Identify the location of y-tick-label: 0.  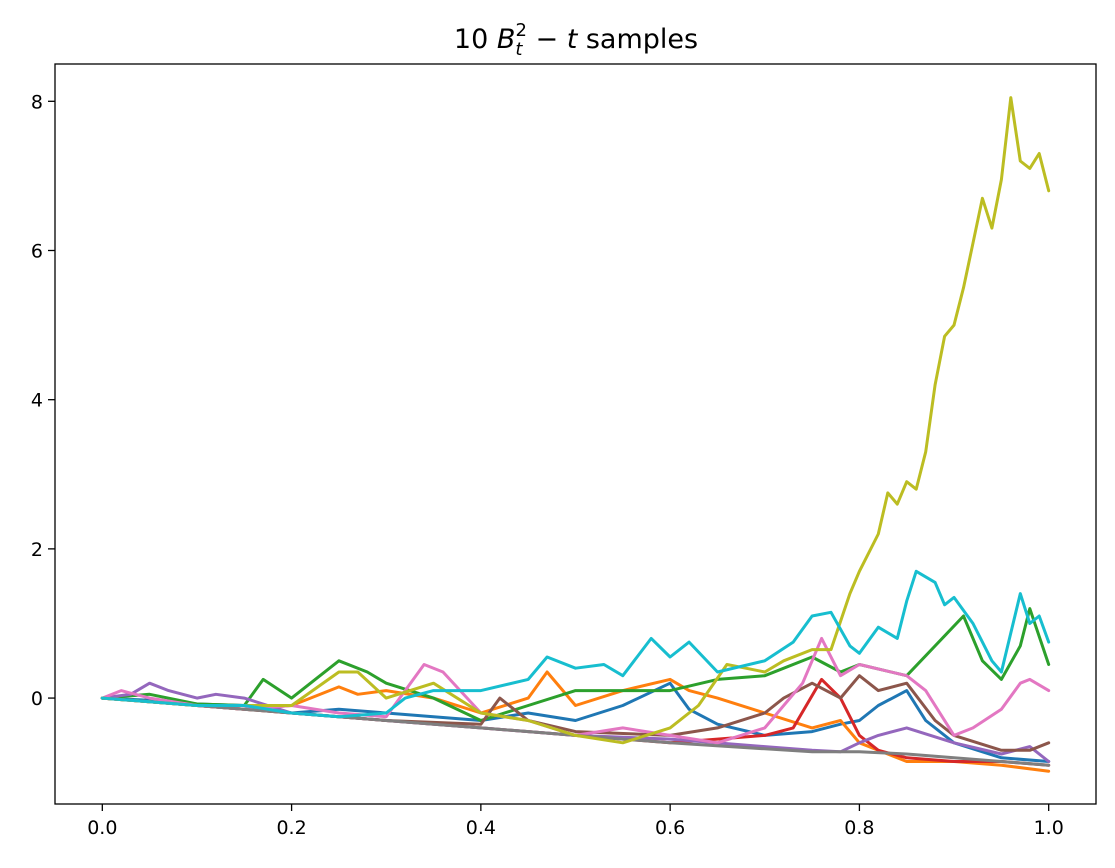
(37, 699).